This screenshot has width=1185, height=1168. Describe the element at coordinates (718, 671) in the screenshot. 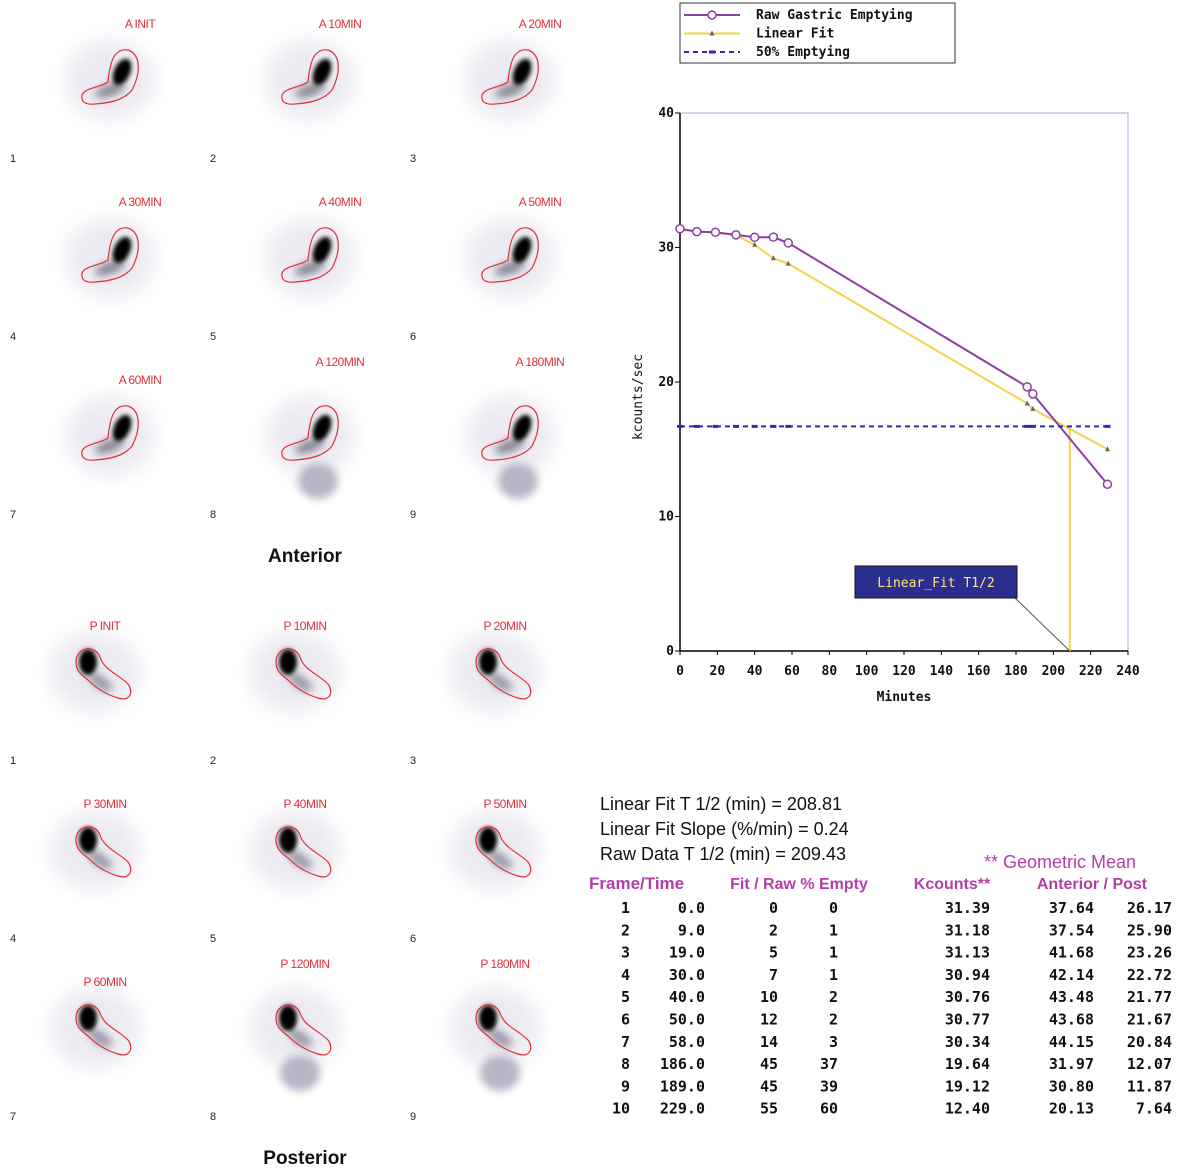

I see `x-tick-label: 20` at that location.